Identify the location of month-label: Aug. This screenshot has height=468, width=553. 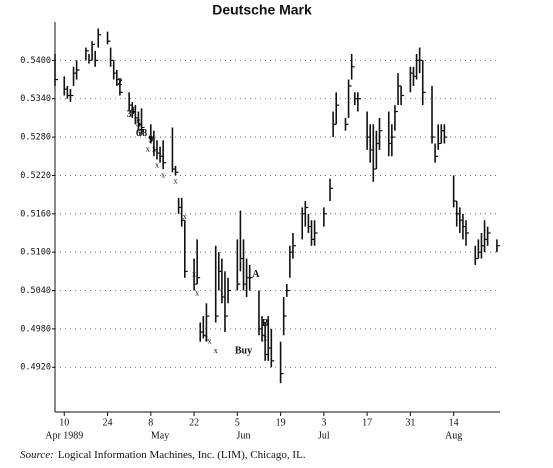
(453, 435).